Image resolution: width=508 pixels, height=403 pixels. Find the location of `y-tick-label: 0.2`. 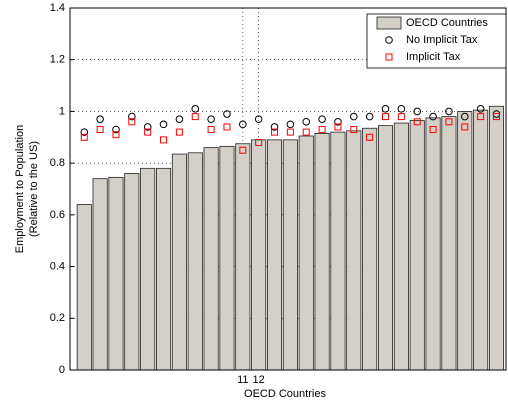

y-tick-label: 0.2 is located at coordinates (57, 318).